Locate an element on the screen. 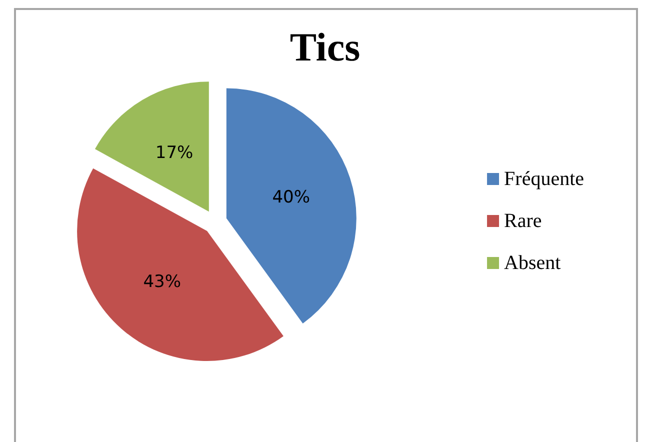 The width and height of the screenshot is (649, 442). data-label: 17% is located at coordinates (174, 153).